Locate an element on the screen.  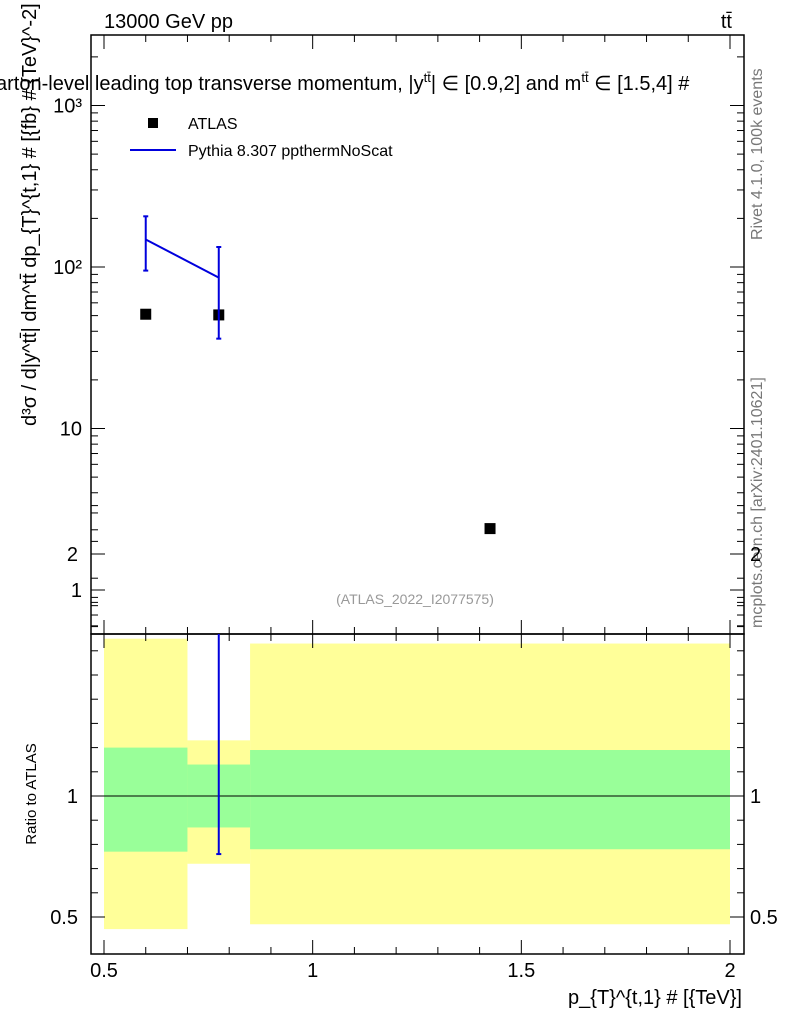
y-tick-label-ratio-right: 1 is located at coordinates (755, 797).